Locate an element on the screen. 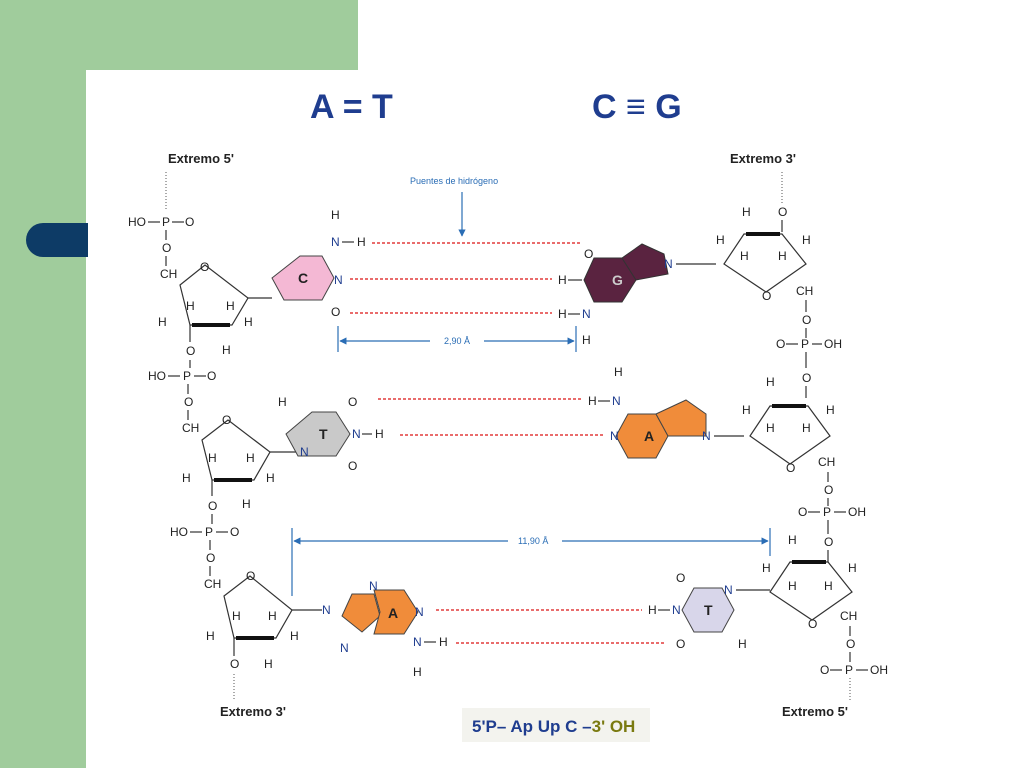  r-ester-o-3: O is located at coordinates (850, 644).